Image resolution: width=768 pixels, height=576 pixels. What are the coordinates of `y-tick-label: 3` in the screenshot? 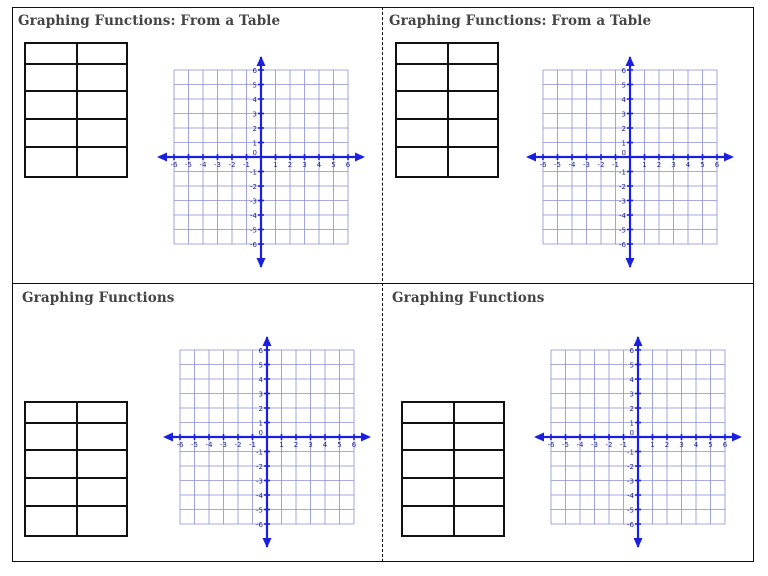 It's located at (261, 395).